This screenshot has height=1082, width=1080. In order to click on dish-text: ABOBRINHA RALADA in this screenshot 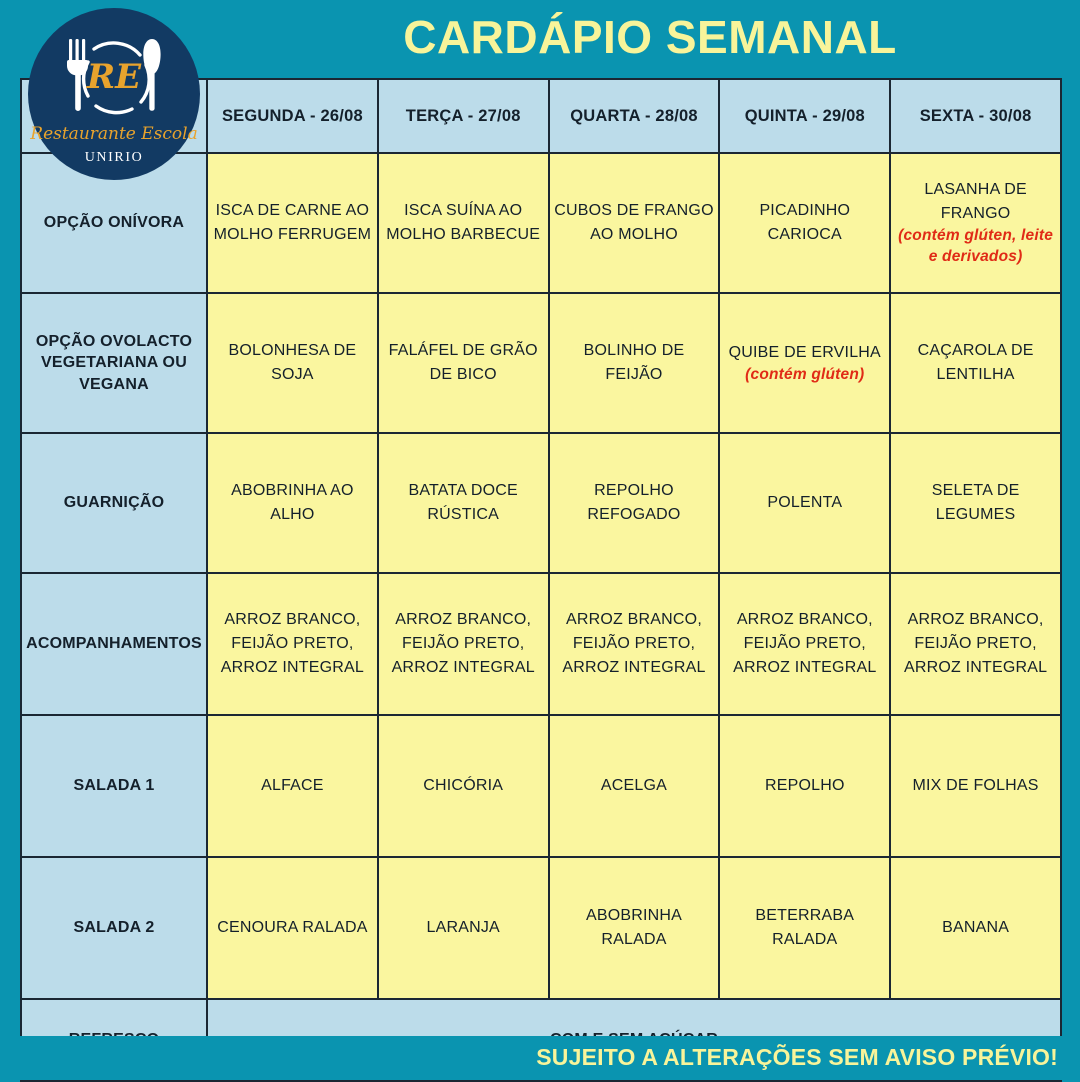, I will do `click(634, 927)`.